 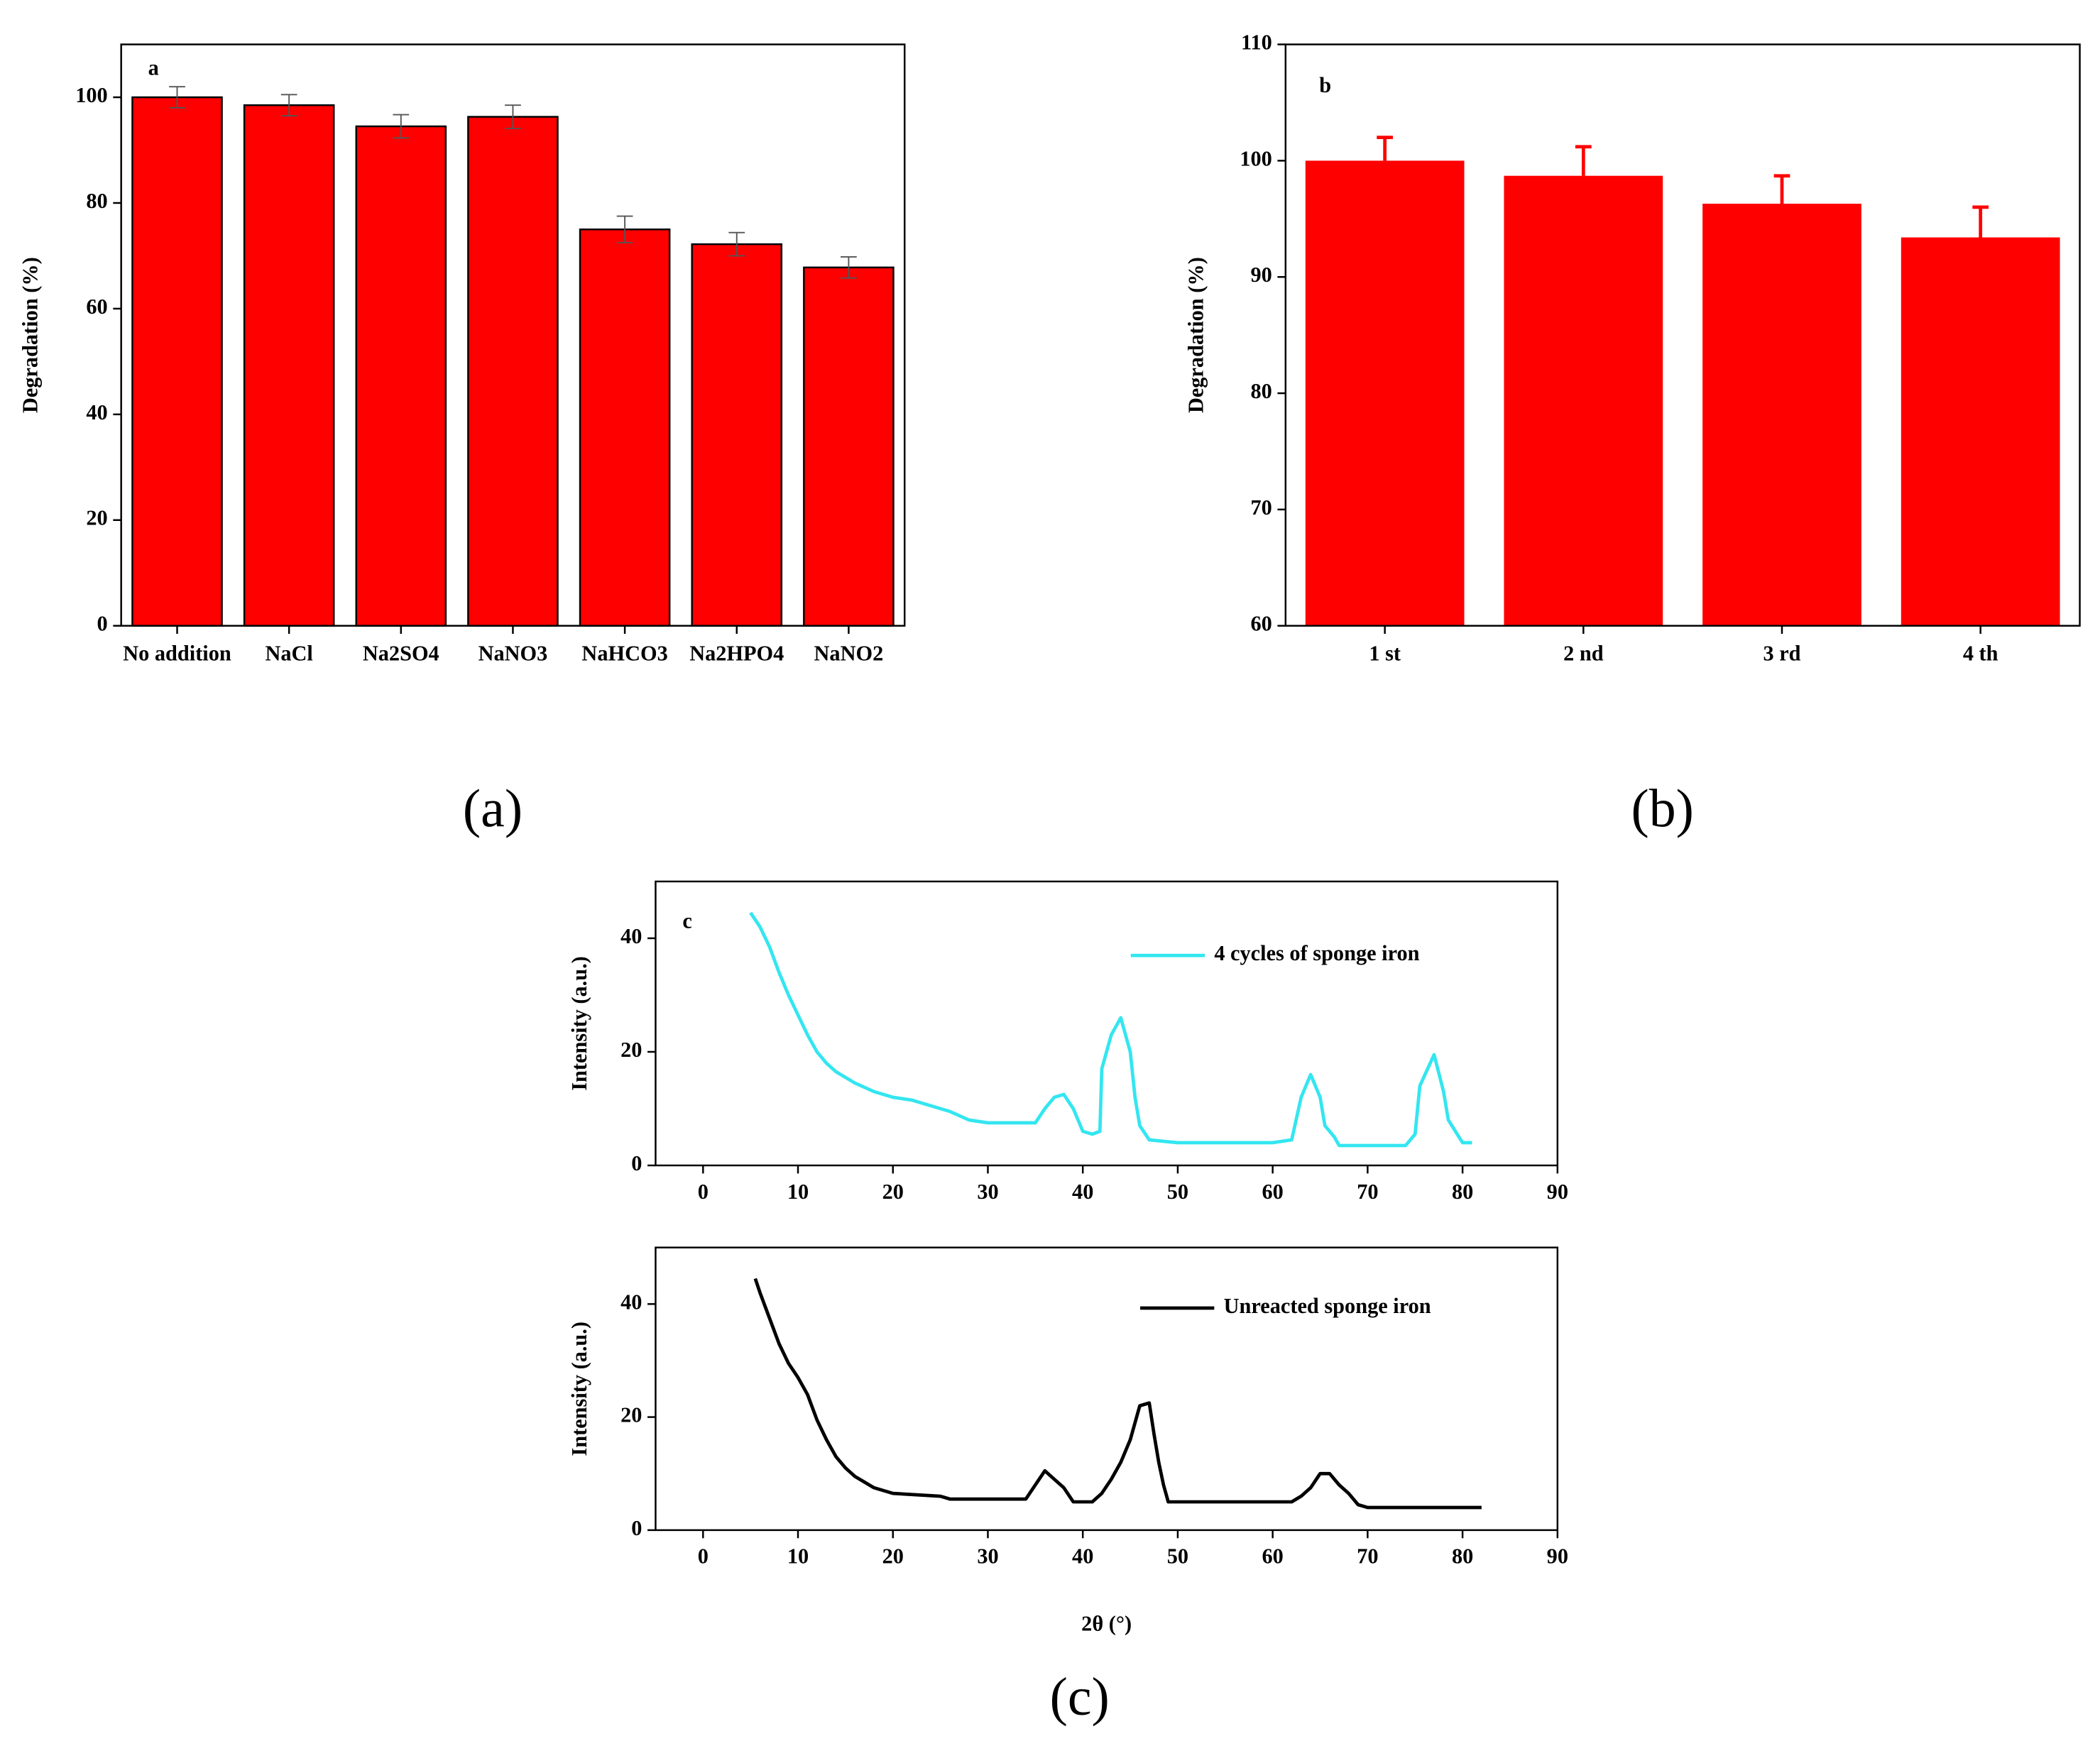 I want to click on x-tick-label: Na2SO4, so click(x=401, y=653).